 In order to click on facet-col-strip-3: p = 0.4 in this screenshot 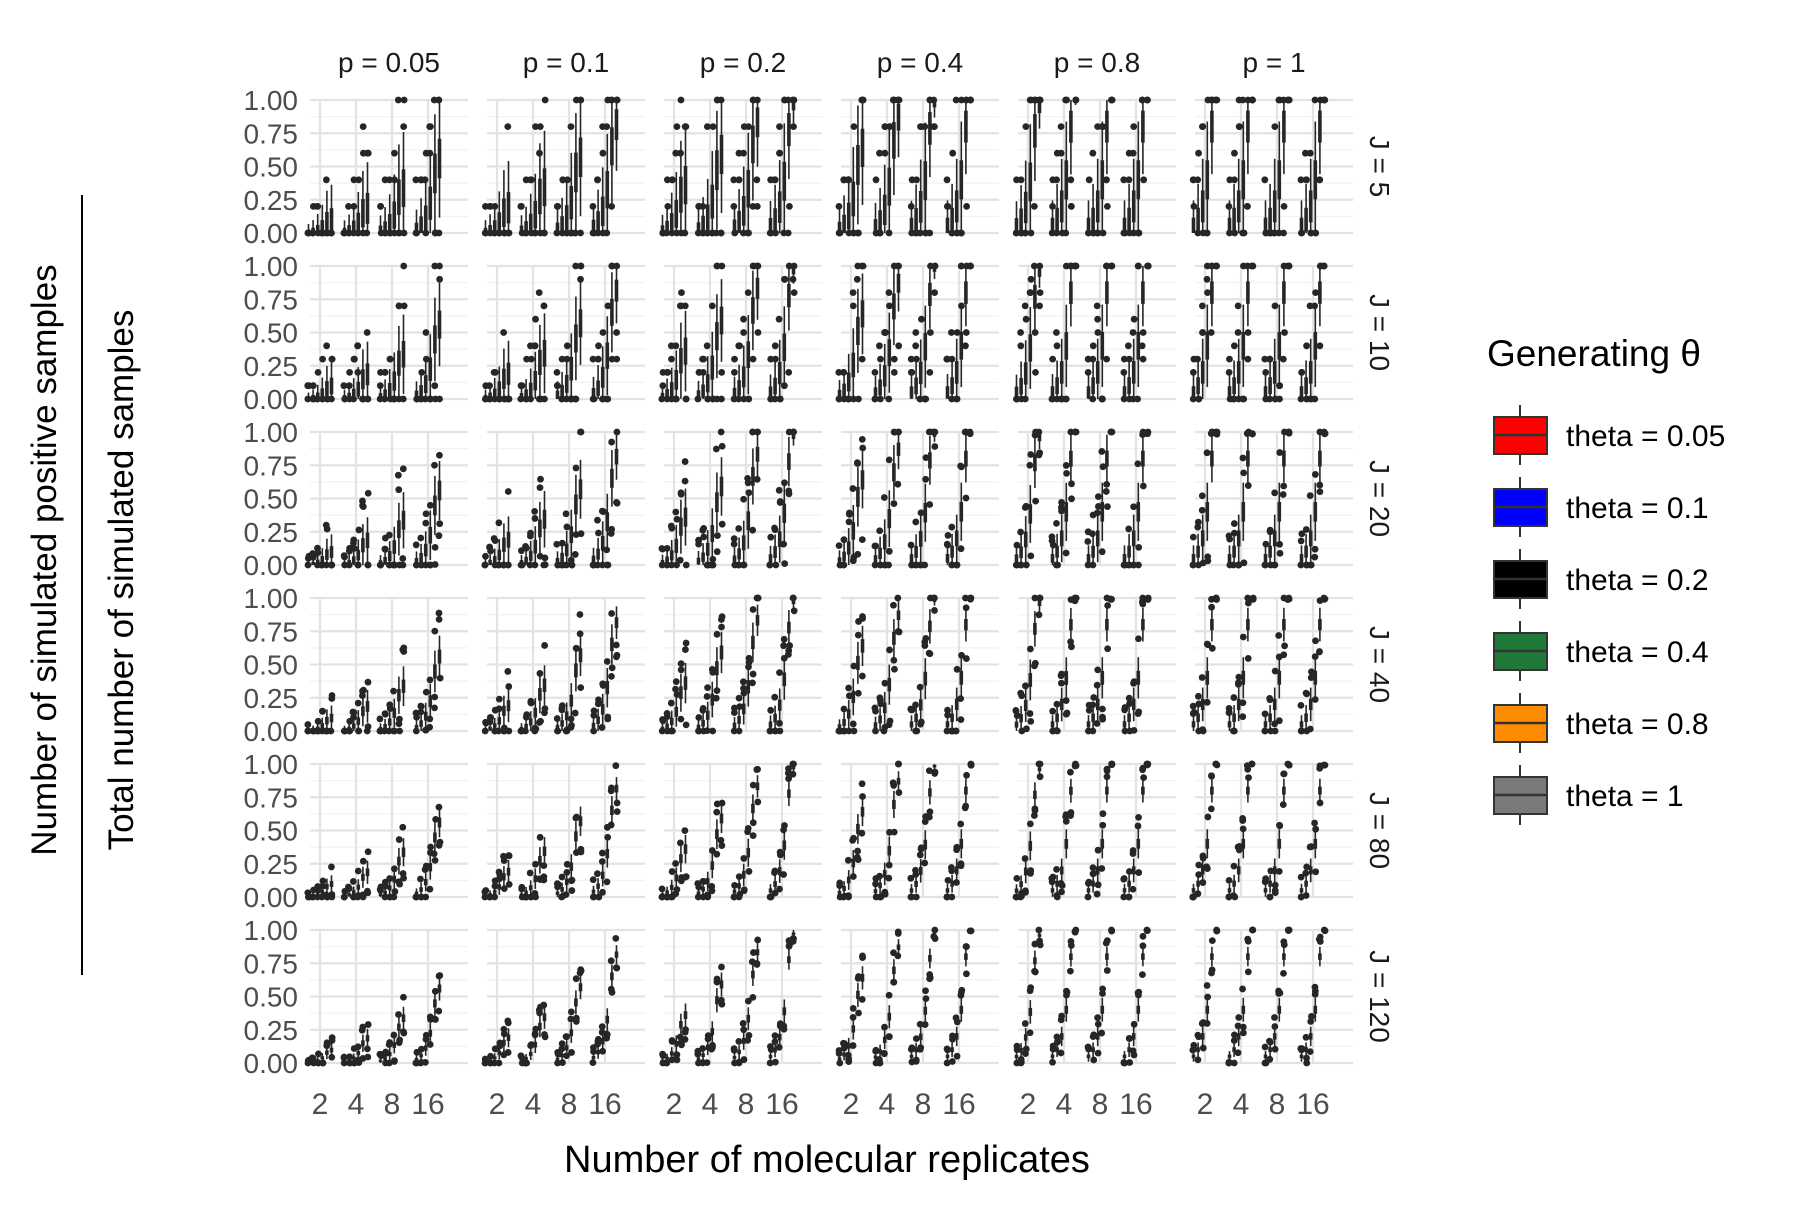, I will do `click(920, 62)`.